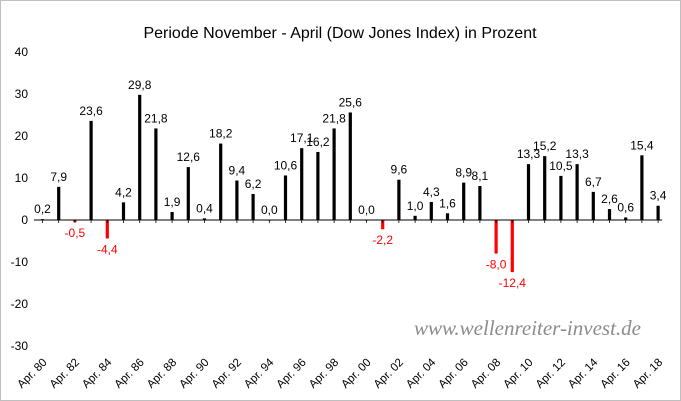 Image resolution: width=681 pixels, height=401 pixels. I want to click on data-label: 1,0, so click(415, 206).